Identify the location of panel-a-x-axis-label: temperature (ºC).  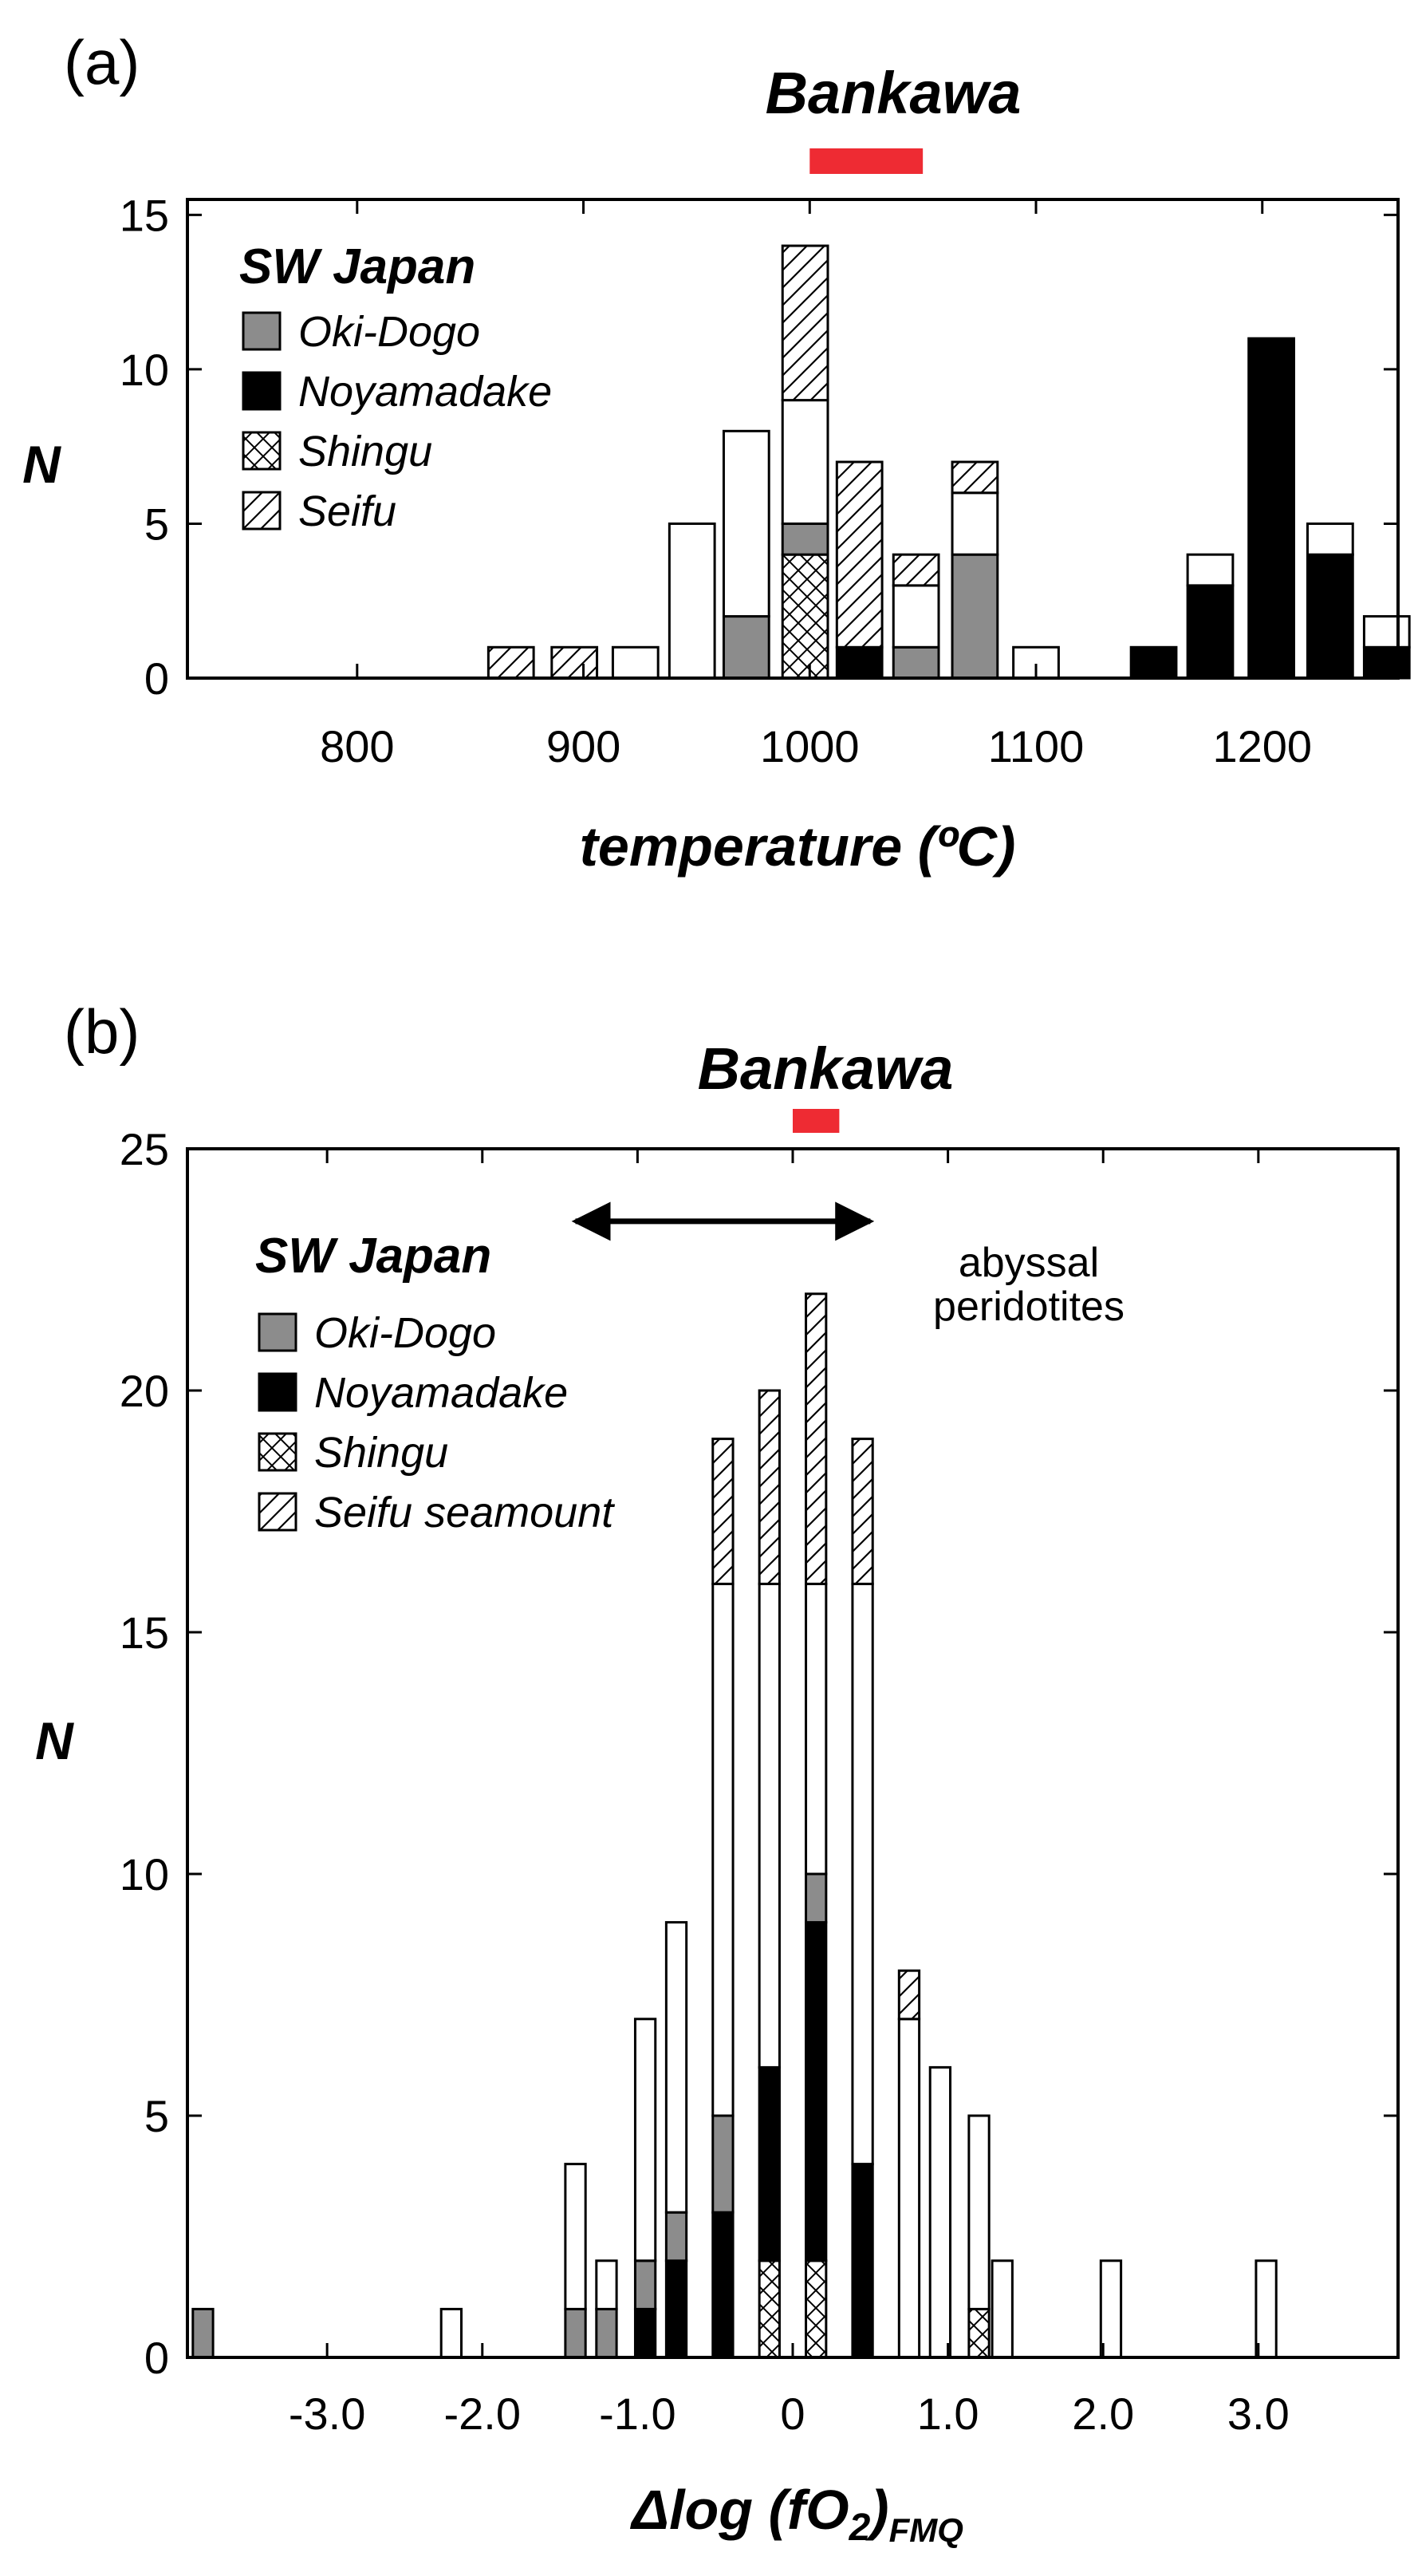
(798, 846).